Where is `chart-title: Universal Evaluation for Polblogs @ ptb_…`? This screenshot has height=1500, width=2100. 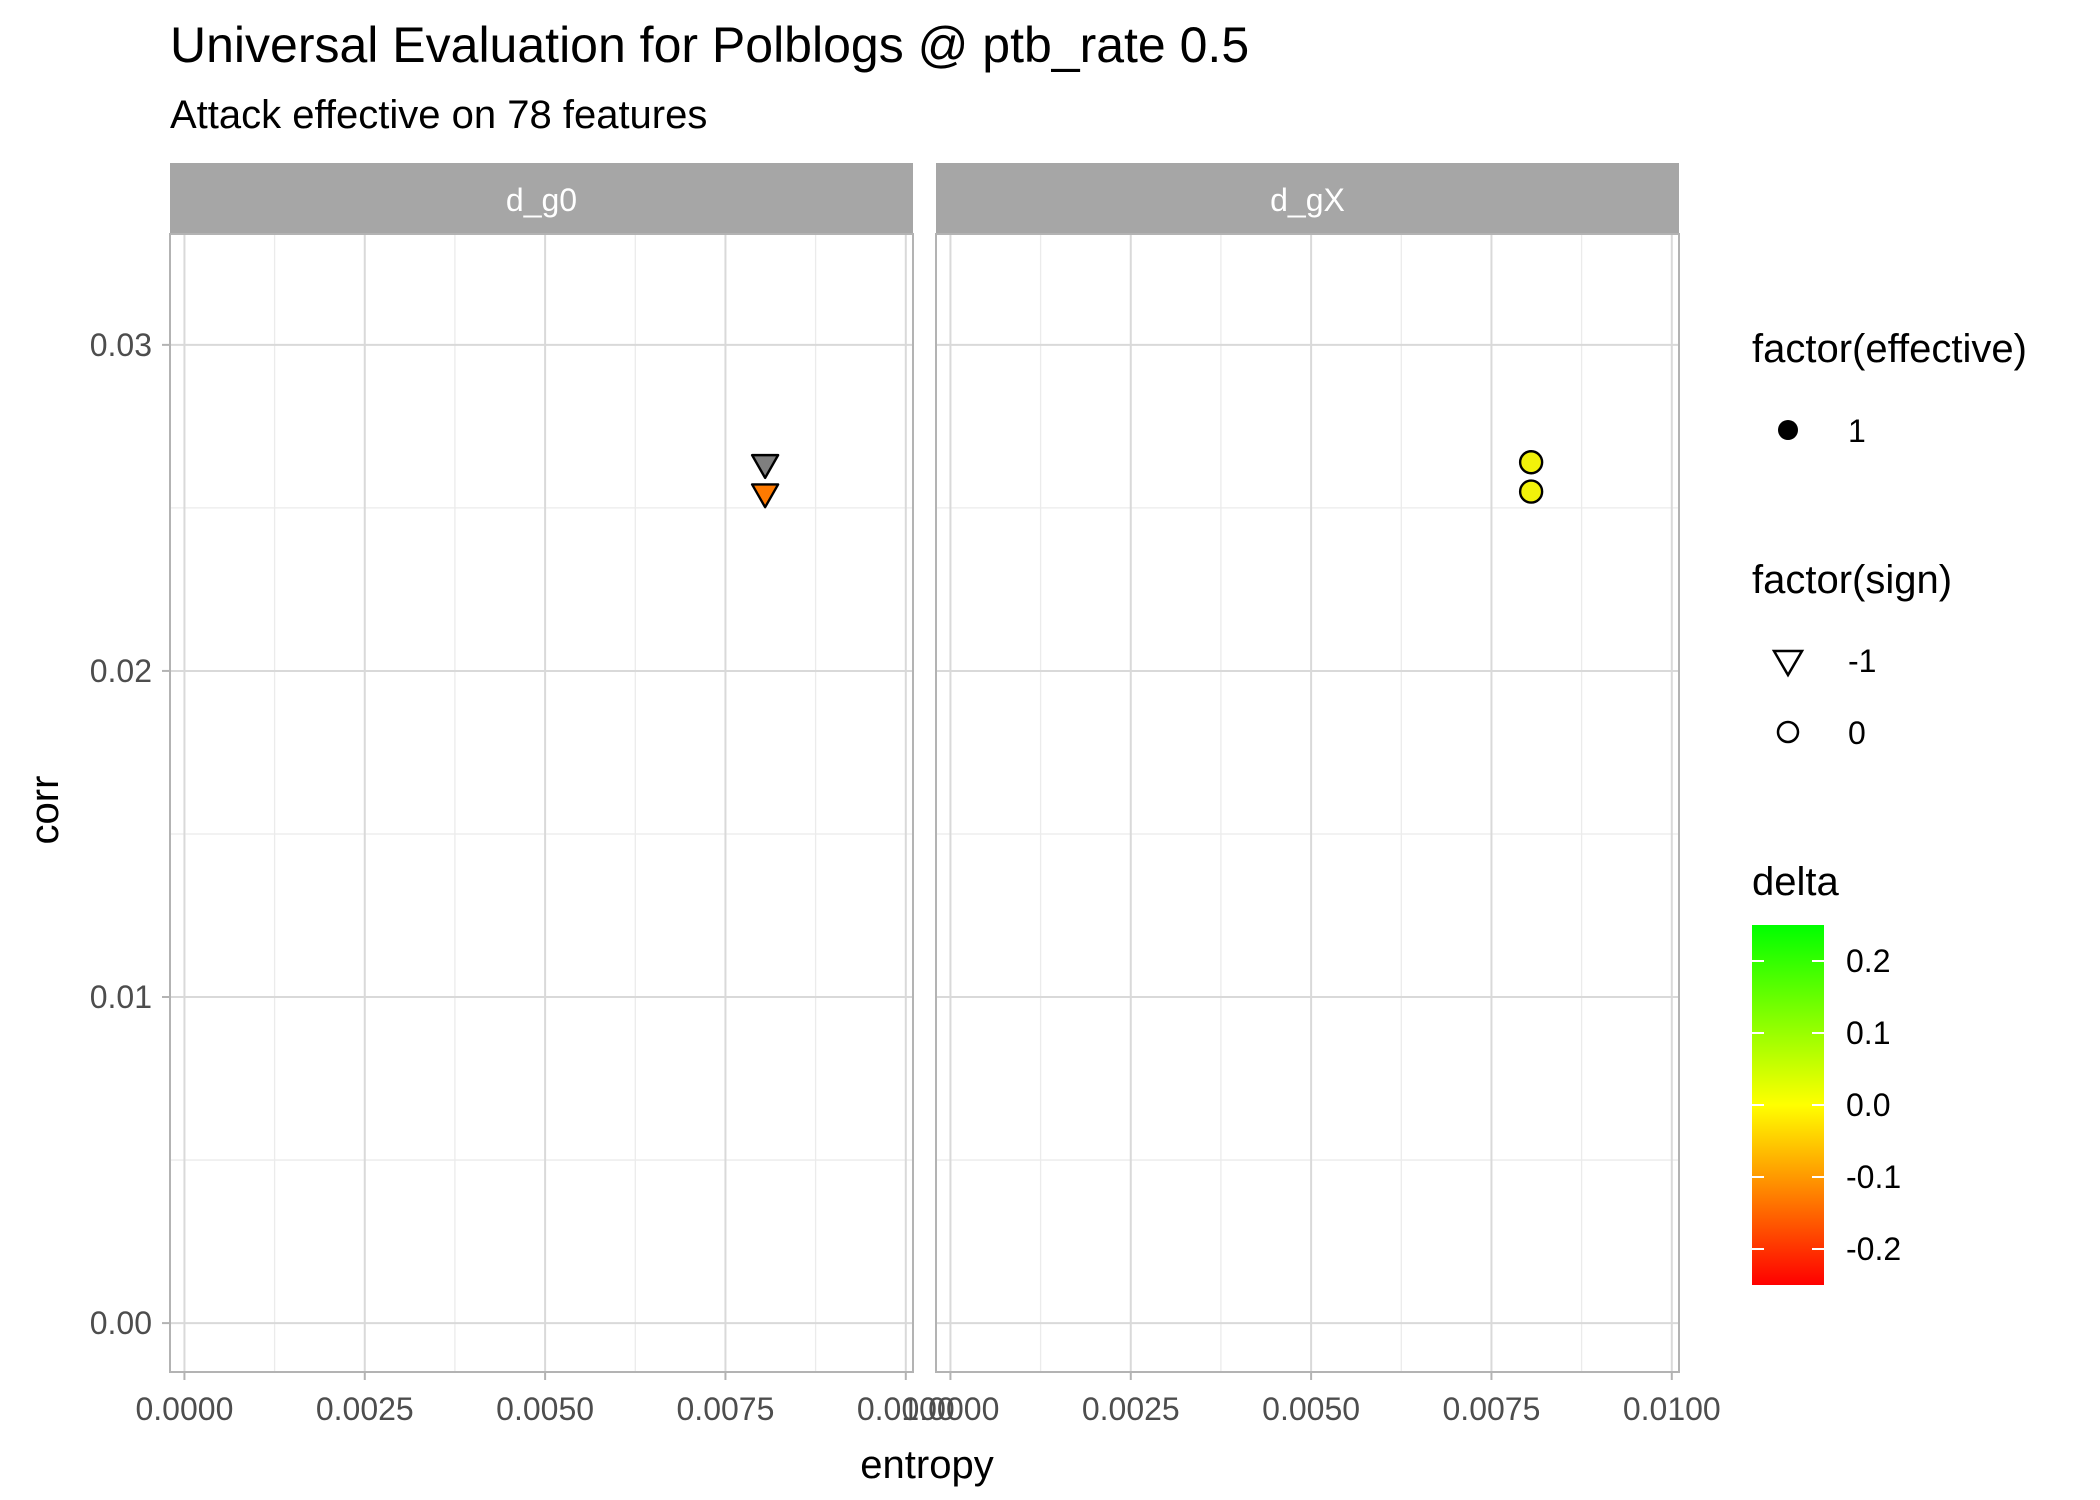
chart-title: Universal Evaluation for Polblogs @ ptb_… is located at coordinates (709, 45).